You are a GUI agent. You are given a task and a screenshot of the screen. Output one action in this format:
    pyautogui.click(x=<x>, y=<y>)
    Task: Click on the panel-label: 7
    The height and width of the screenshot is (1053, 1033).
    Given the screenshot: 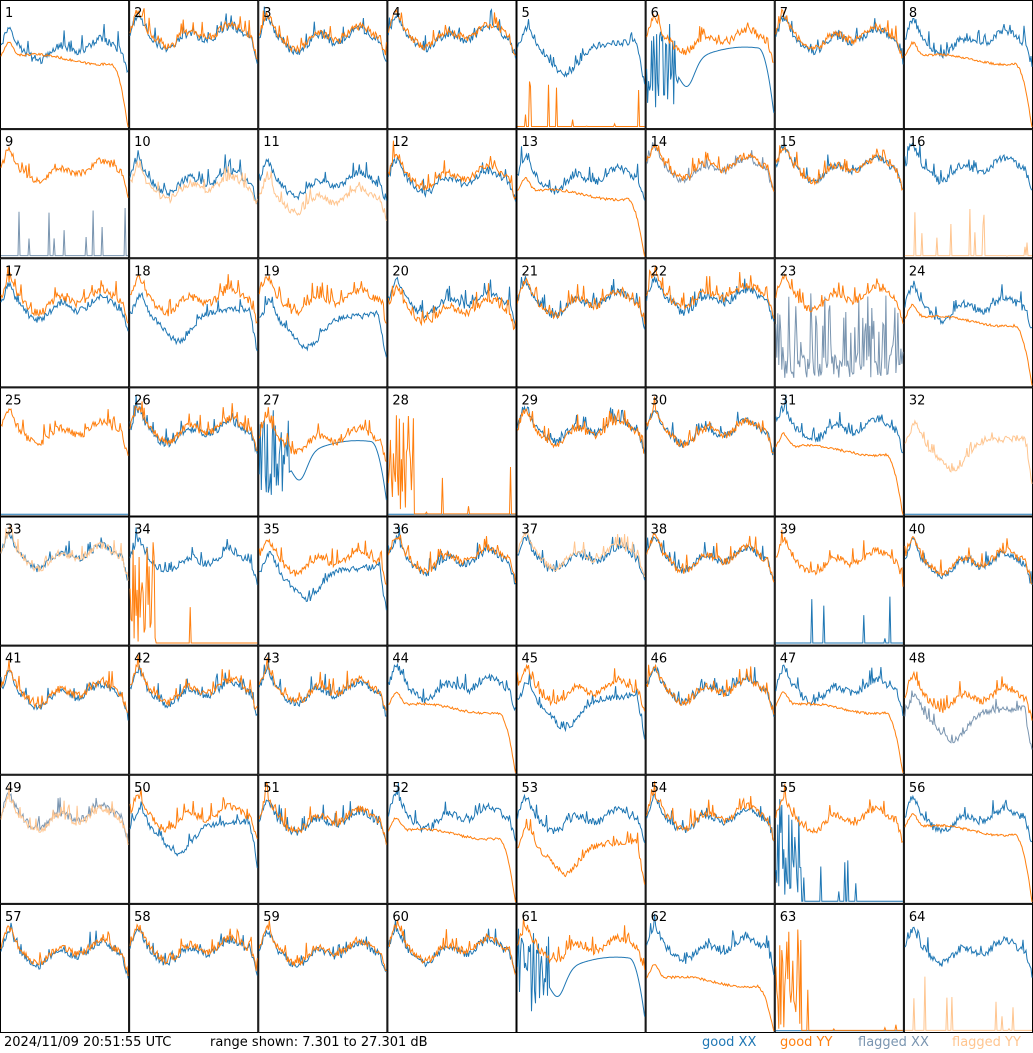 What is the action you would take?
    pyautogui.click(x=784, y=13)
    